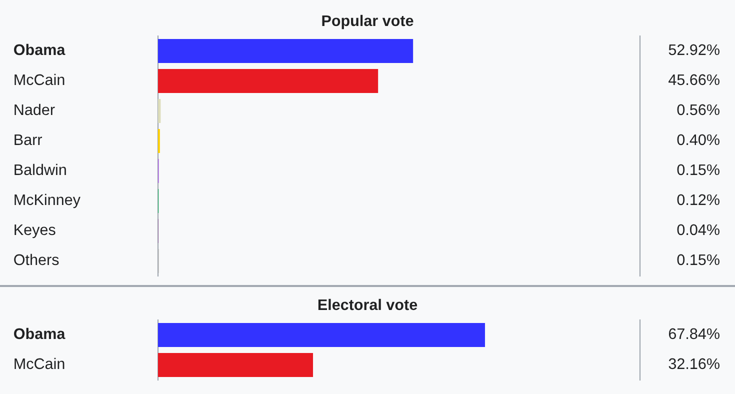  I want to click on data-label: 67.84%, so click(694, 334).